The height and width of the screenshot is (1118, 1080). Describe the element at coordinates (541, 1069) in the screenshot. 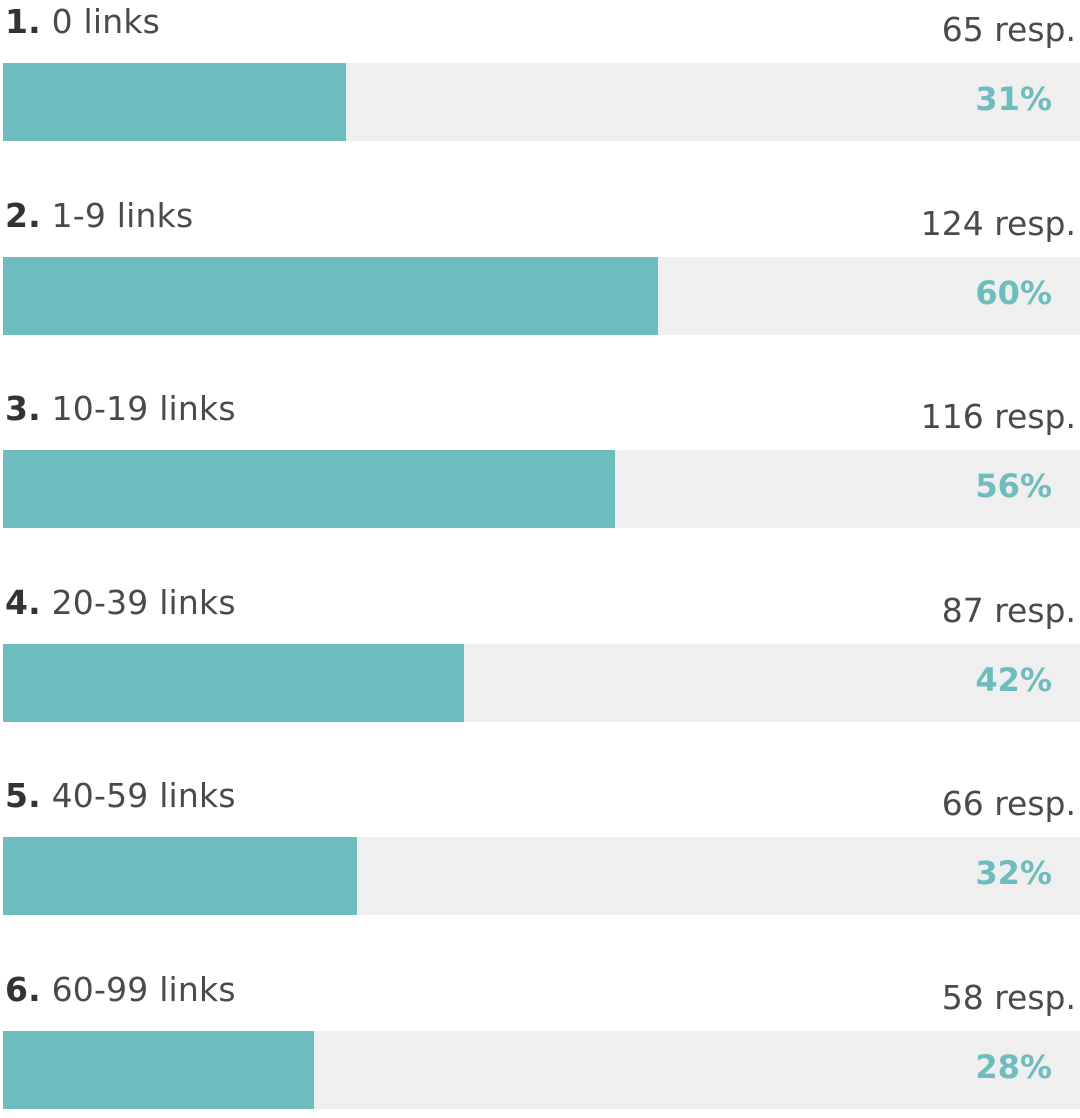

I see `bar-track: 28%` at that location.